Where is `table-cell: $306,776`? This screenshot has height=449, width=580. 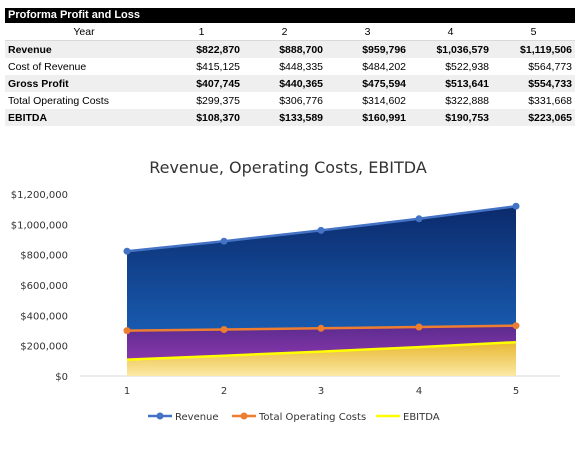
table-cell: $306,776 is located at coordinates (301, 100).